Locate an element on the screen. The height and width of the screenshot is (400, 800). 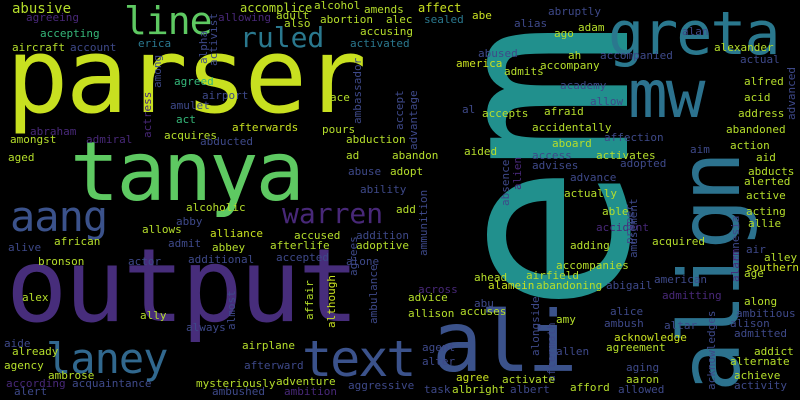
word-allowing: allowing is located at coordinates (244, 17).